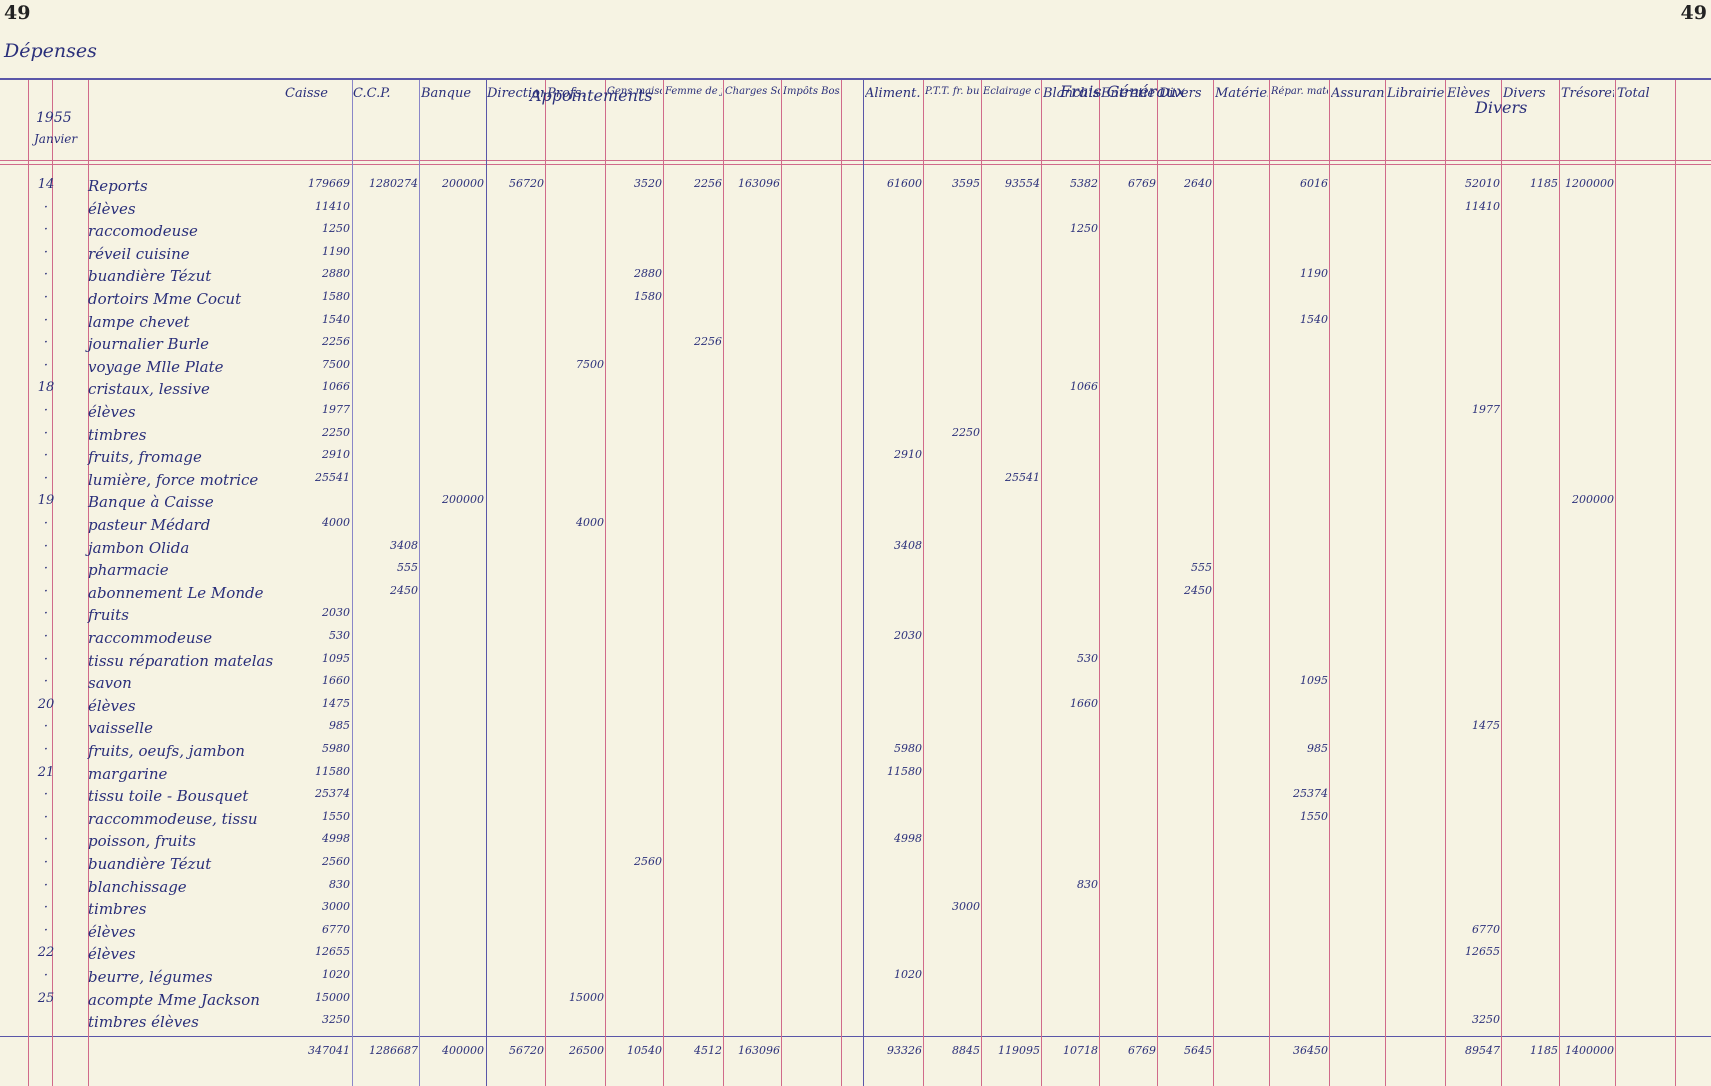 Image resolution: width=1711 pixels, height=1086 pixels. Describe the element at coordinates (908, 748) in the screenshot. I see `row-amount-aliment: 5980` at that location.